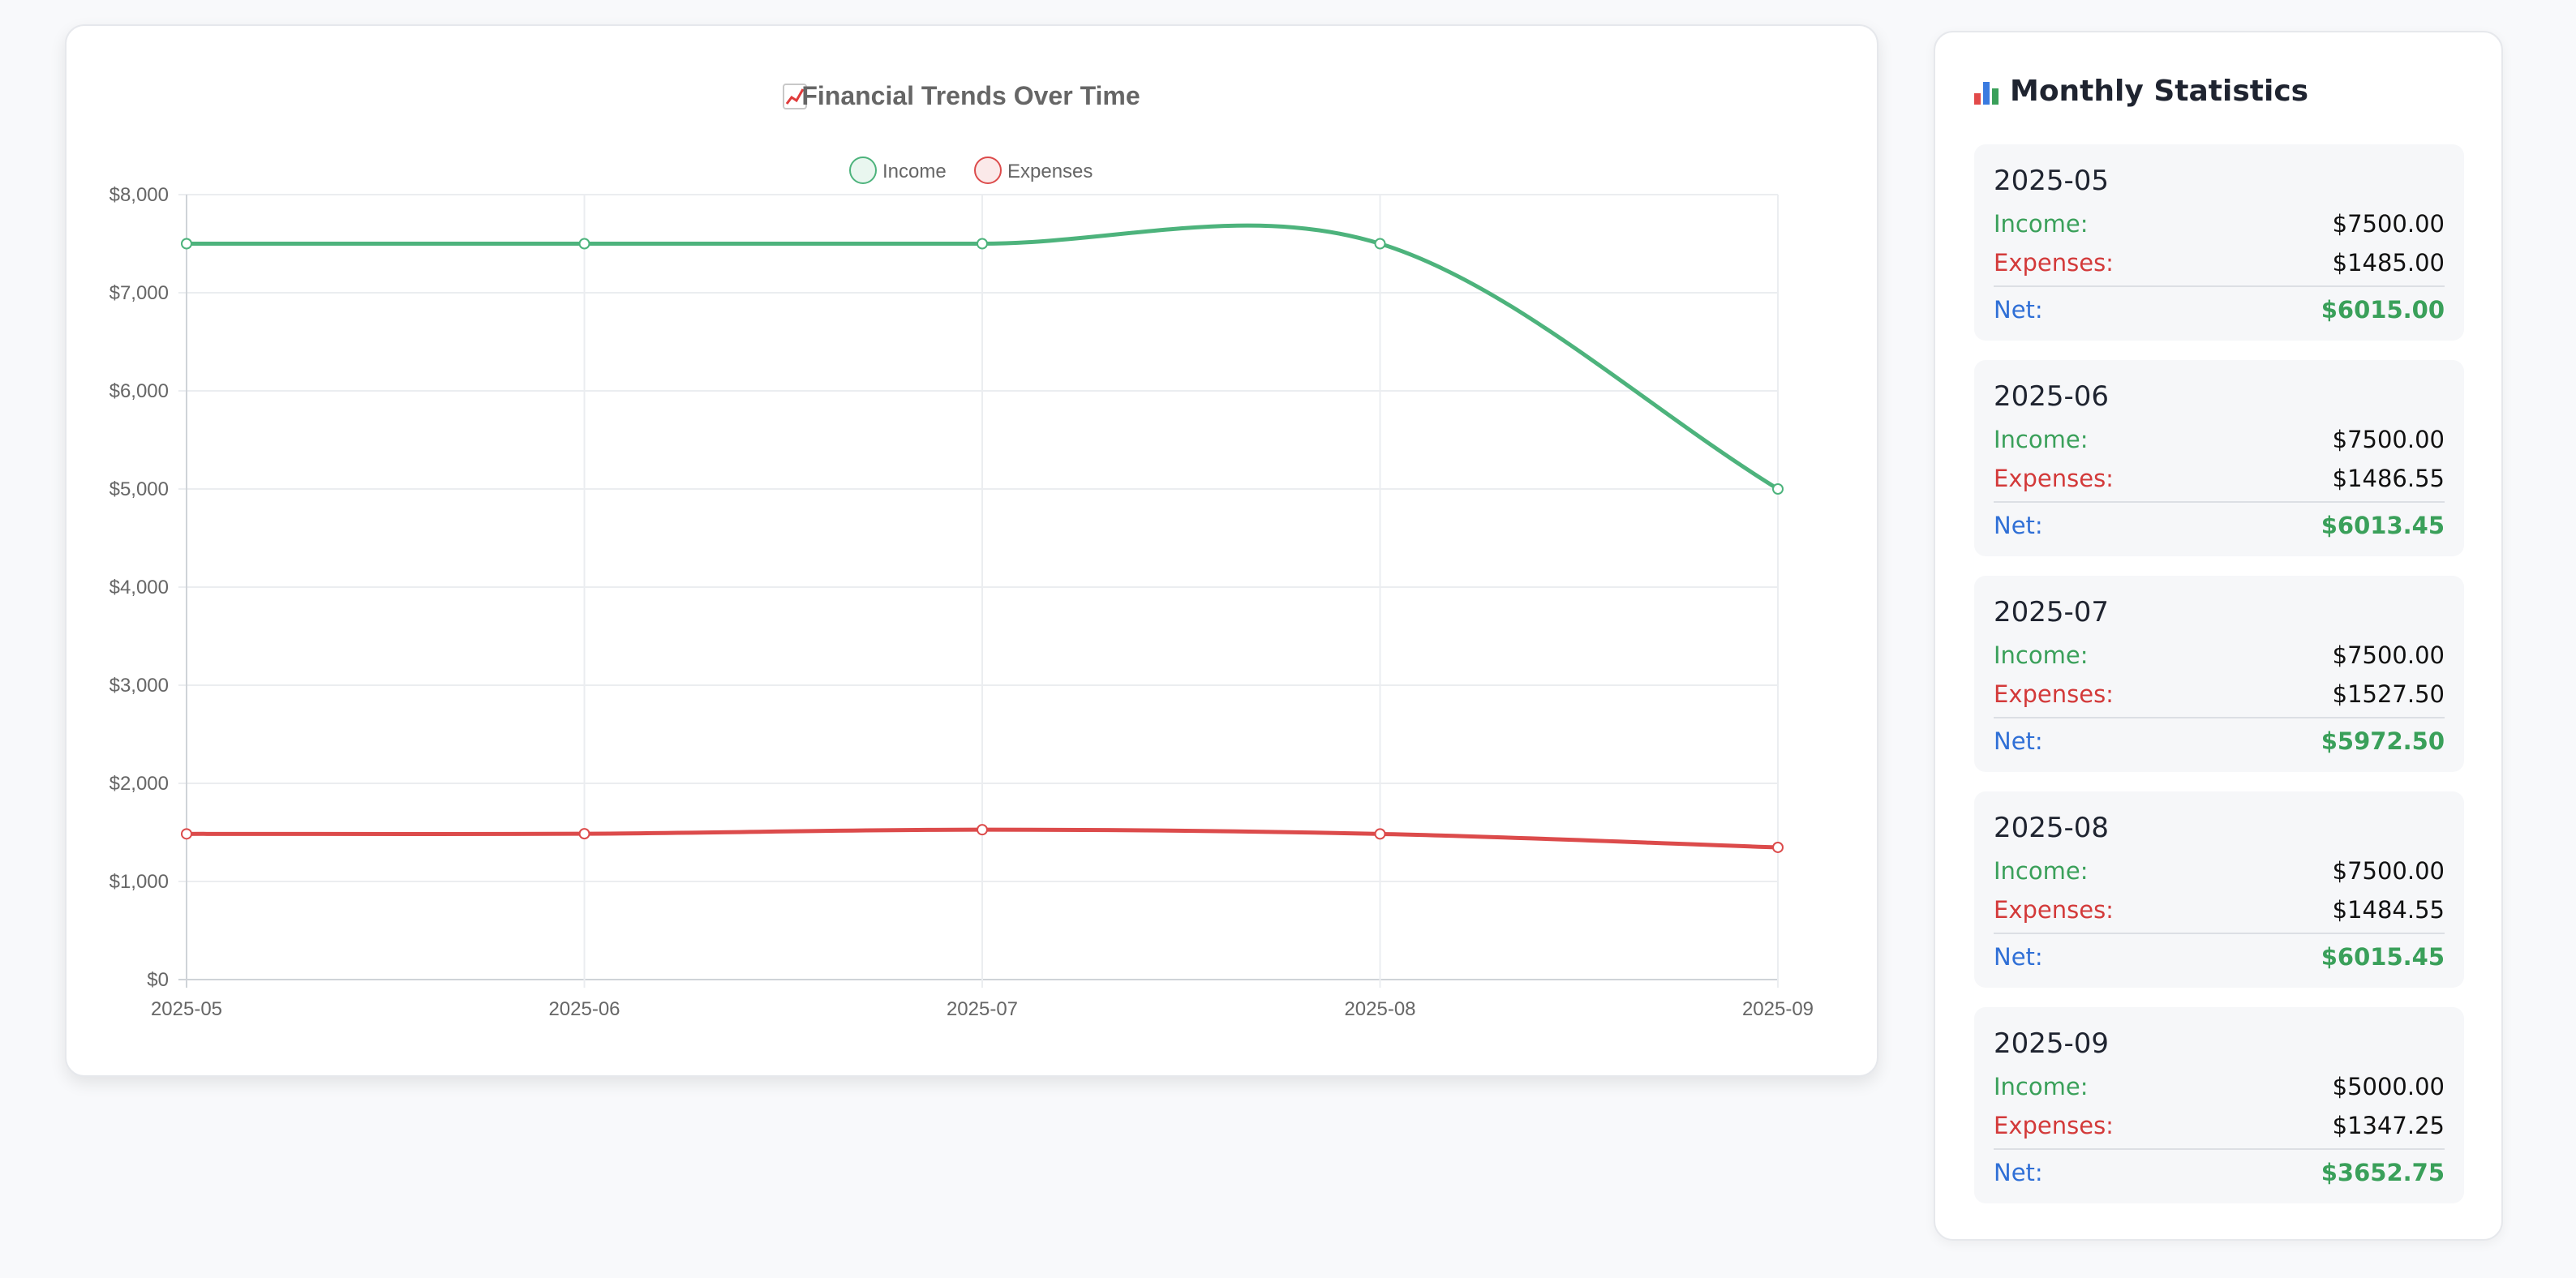  Describe the element at coordinates (2052, 181) in the screenshot. I see `month-label: 2025-05` at that location.